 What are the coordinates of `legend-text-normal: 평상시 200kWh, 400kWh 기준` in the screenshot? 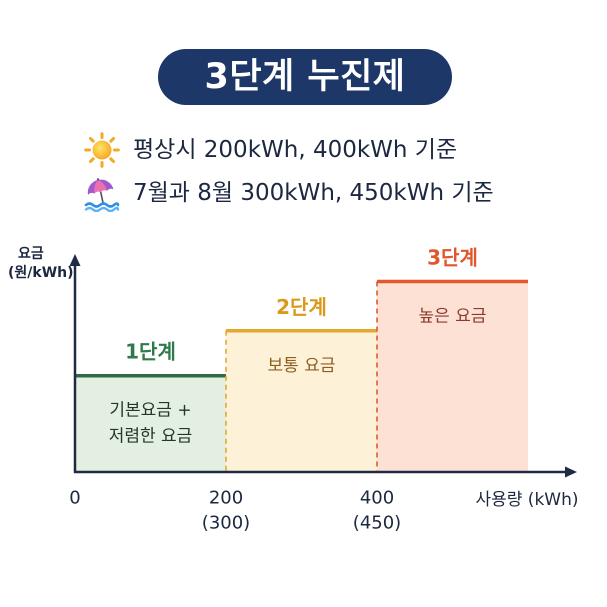 It's located at (295, 149).